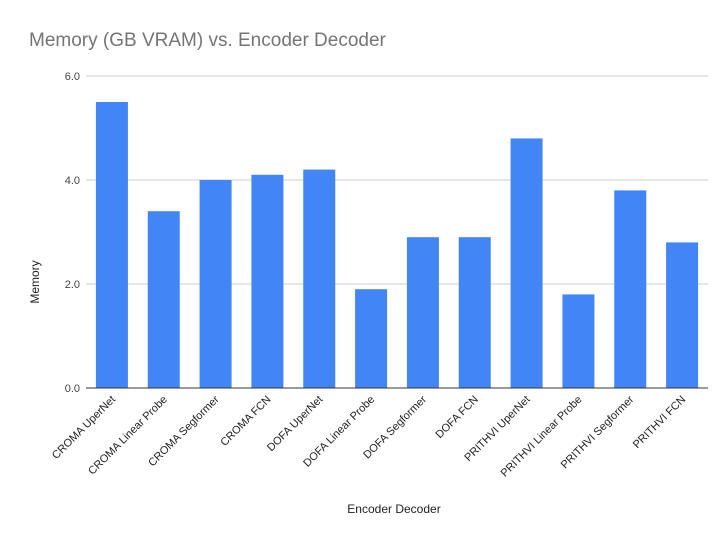 This screenshot has height=543, width=728. Describe the element at coordinates (35, 281) in the screenshot. I see `y-axis-title: Memory` at that location.